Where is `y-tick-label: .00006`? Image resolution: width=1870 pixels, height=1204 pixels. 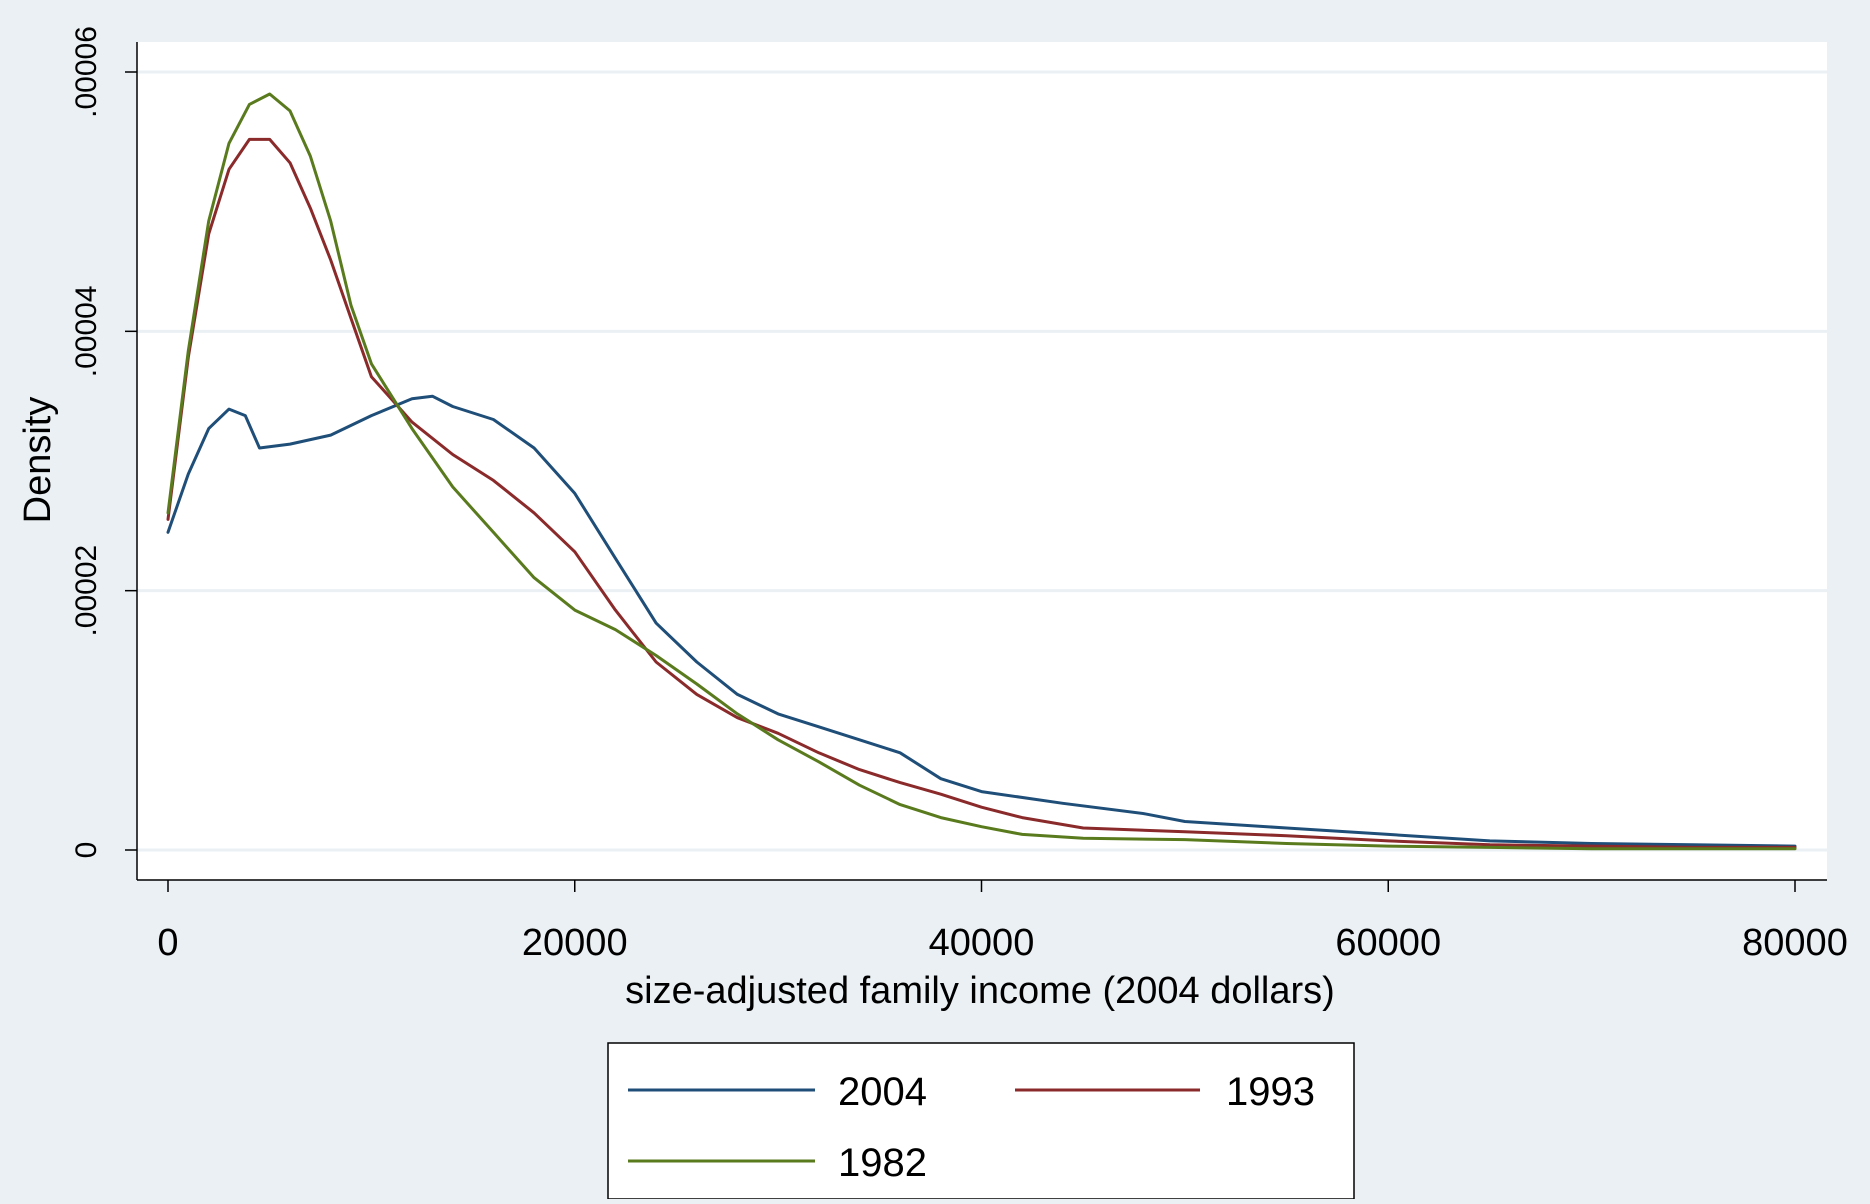 y-tick-label: .00006 is located at coordinates (86, 72).